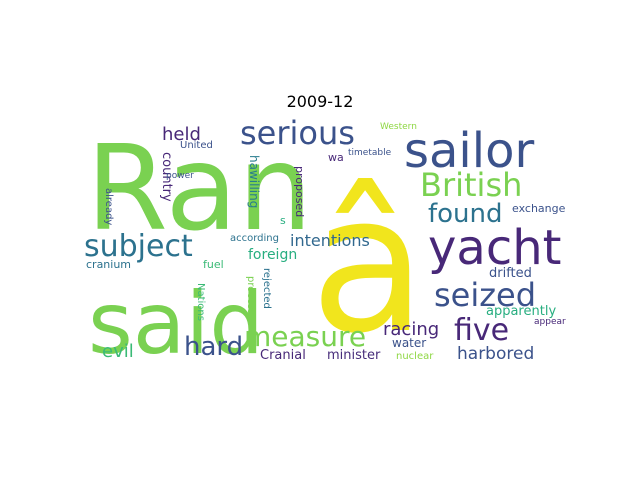  What do you see at coordinates (550, 322) in the screenshot?
I see `word-appear: appear` at bounding box center [550, 322].